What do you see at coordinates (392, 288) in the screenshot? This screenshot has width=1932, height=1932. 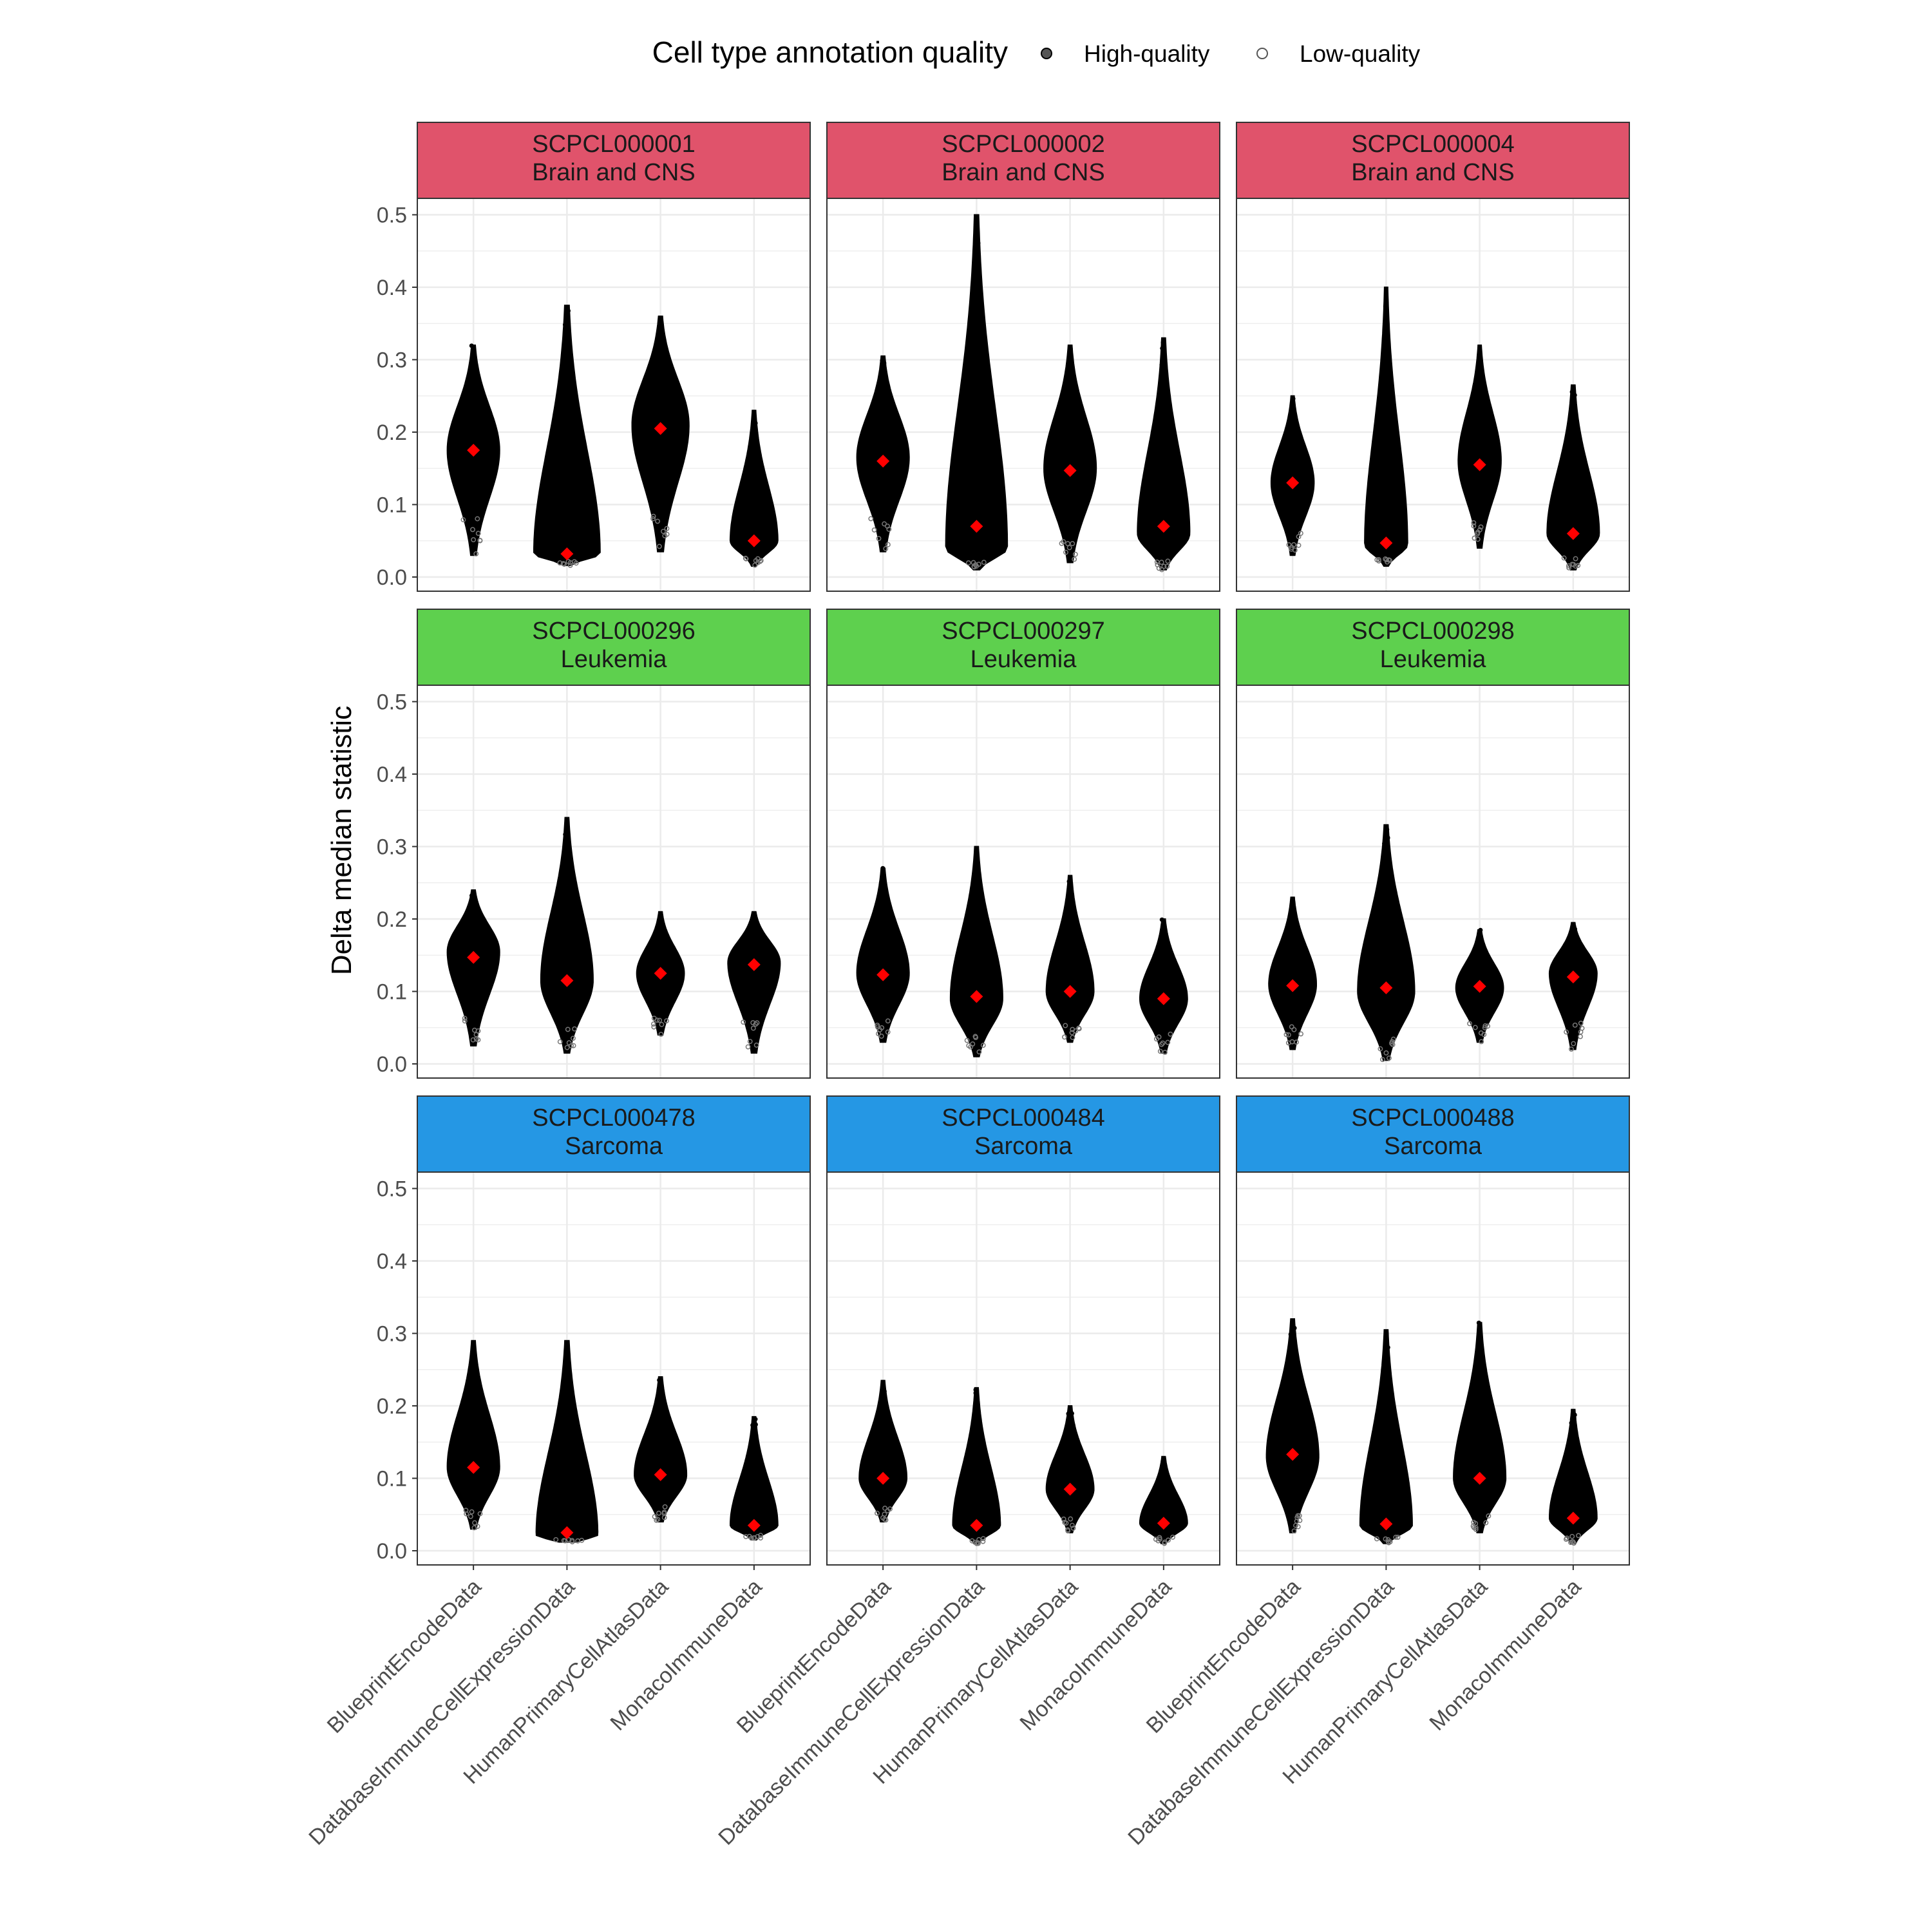 I see `y-tick-label: 0.4` at bounding box center [392, 288].